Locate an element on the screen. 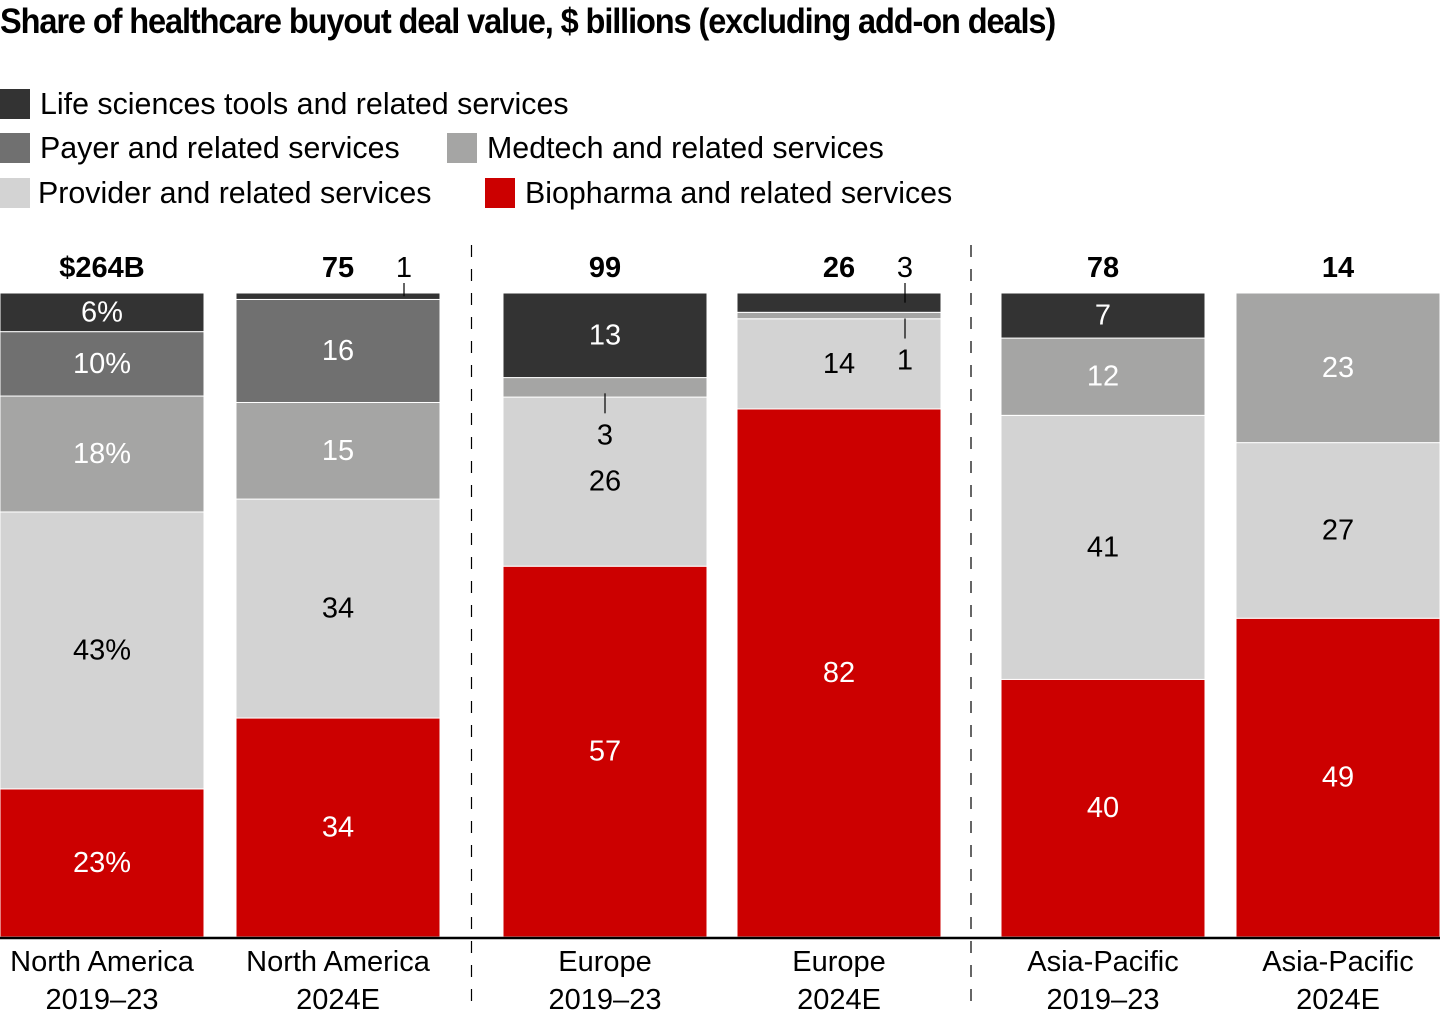  legend-item-provider: Provider and related services is located at coordinates (219, 193).